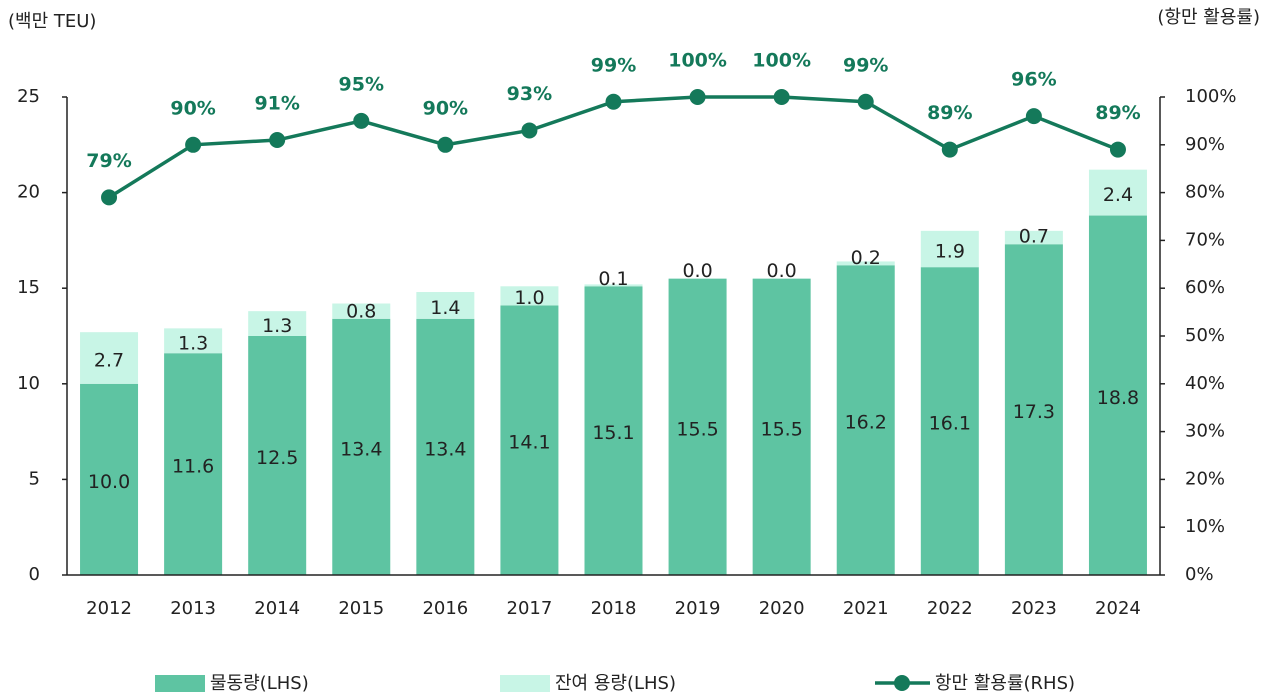 The height and width of the screenshot is (697, 1268). What do you see at coordinates (1034, 608) in the screenshot?
I see `x-tick-label: 2023` at bounding box center [1034, 608].